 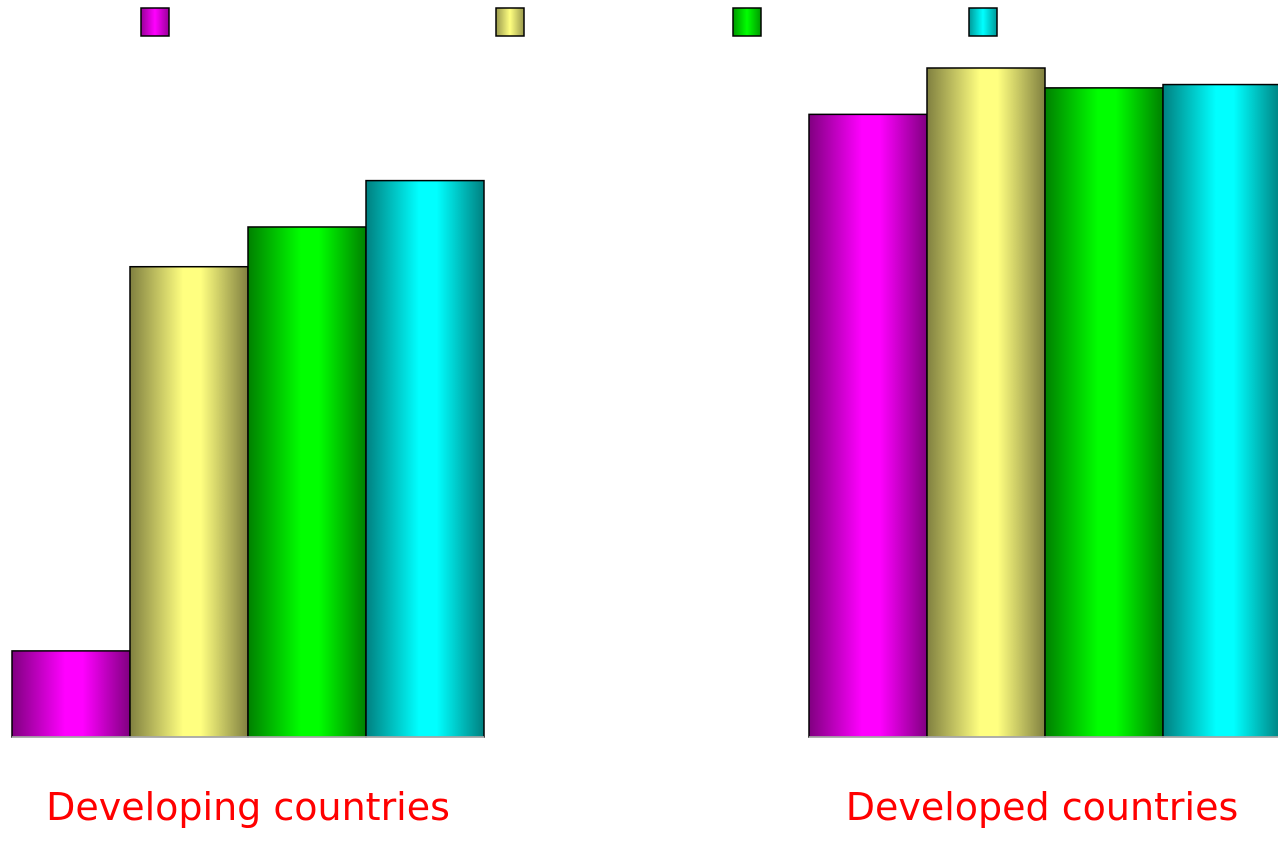 I want to click on category-label-2: Developed countries, so click(x=1042, y=807).